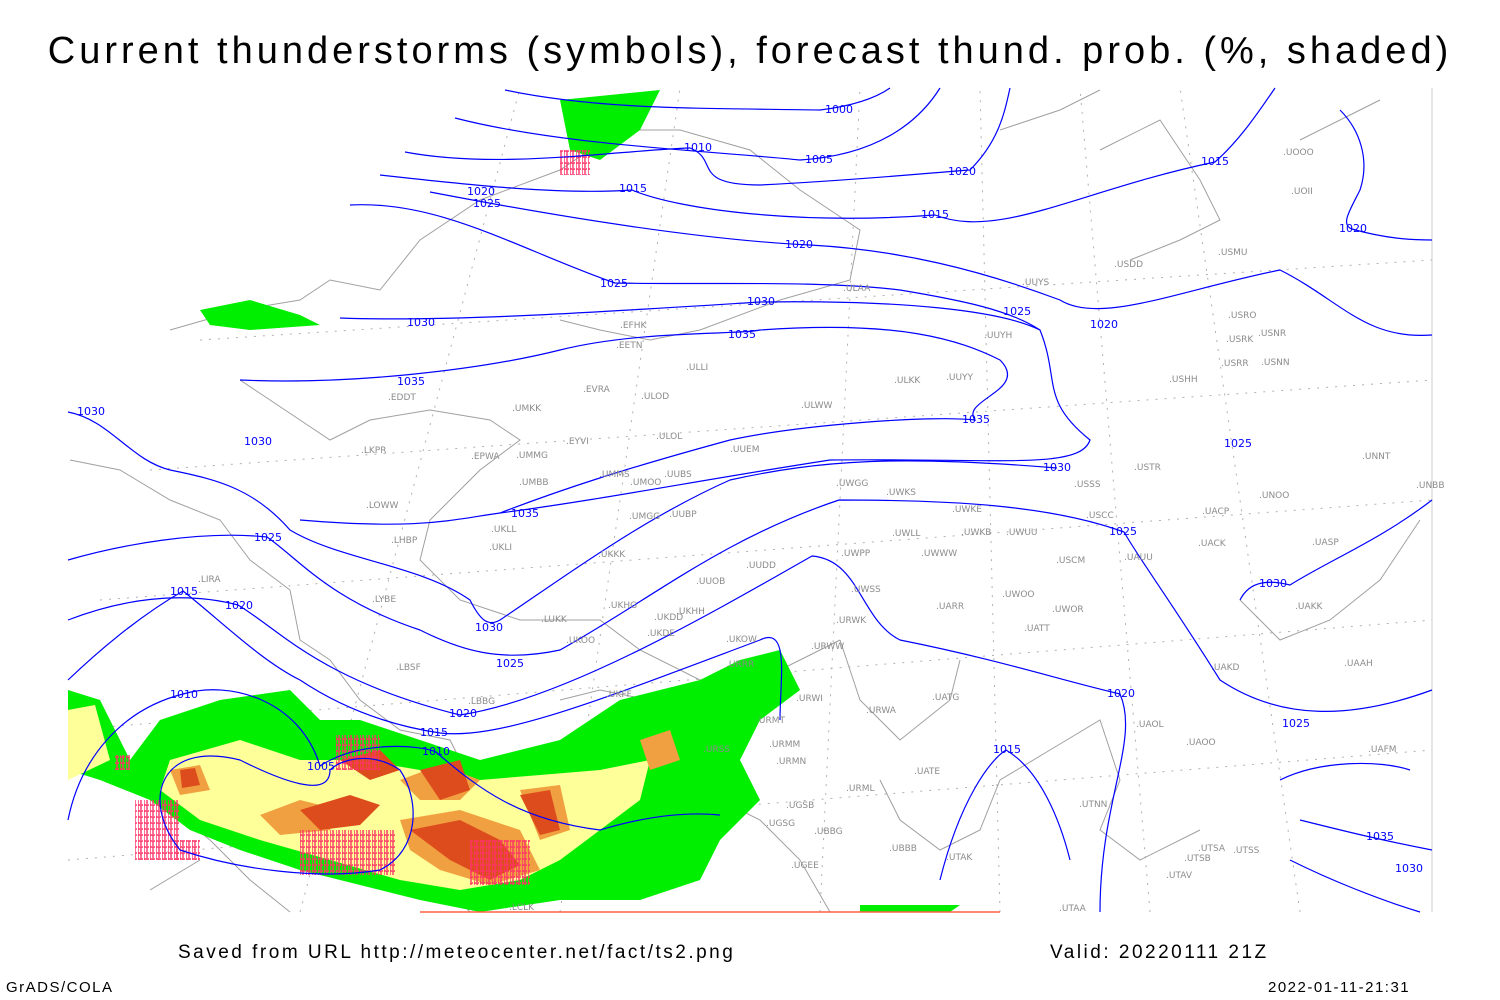  Describe the element at coordinates (1022, 533) in the screenshot. I see `station-label: .UWUU` at that location.